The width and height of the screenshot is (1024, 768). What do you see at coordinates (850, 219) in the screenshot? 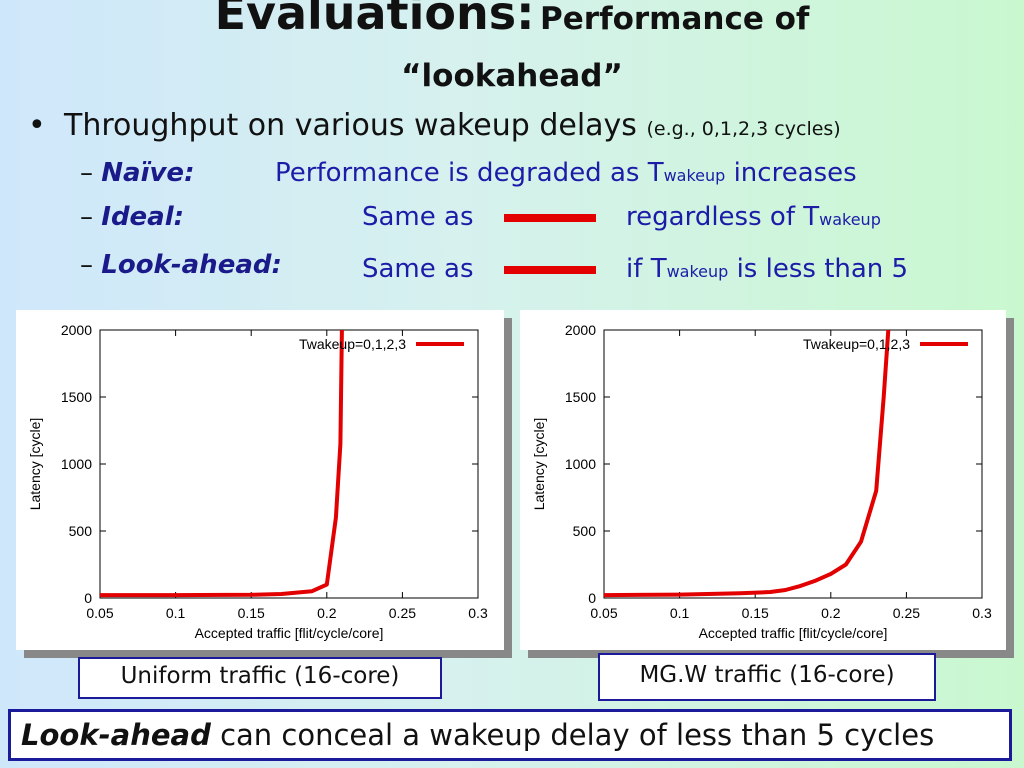
I see `ideal-text-sub: wakeup` at bounding box center [850, 219].